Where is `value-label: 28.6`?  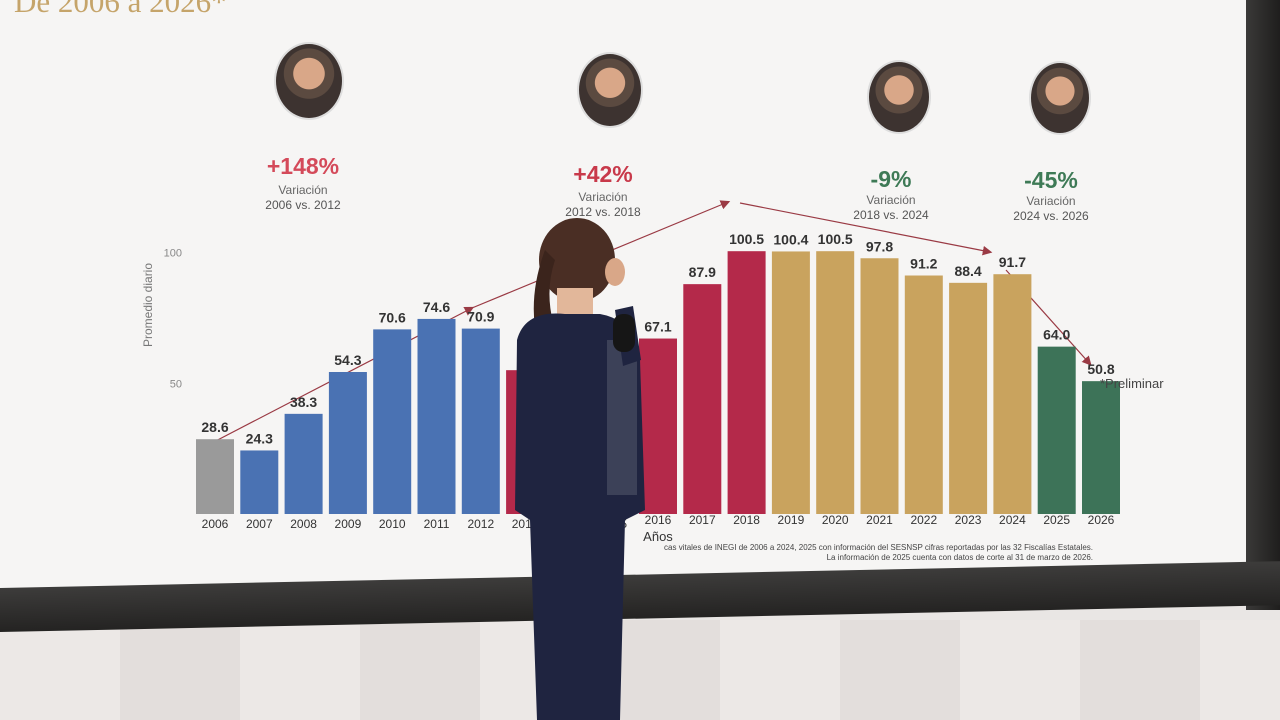
value-label: 28.6 is located at coordinates (214, 427).